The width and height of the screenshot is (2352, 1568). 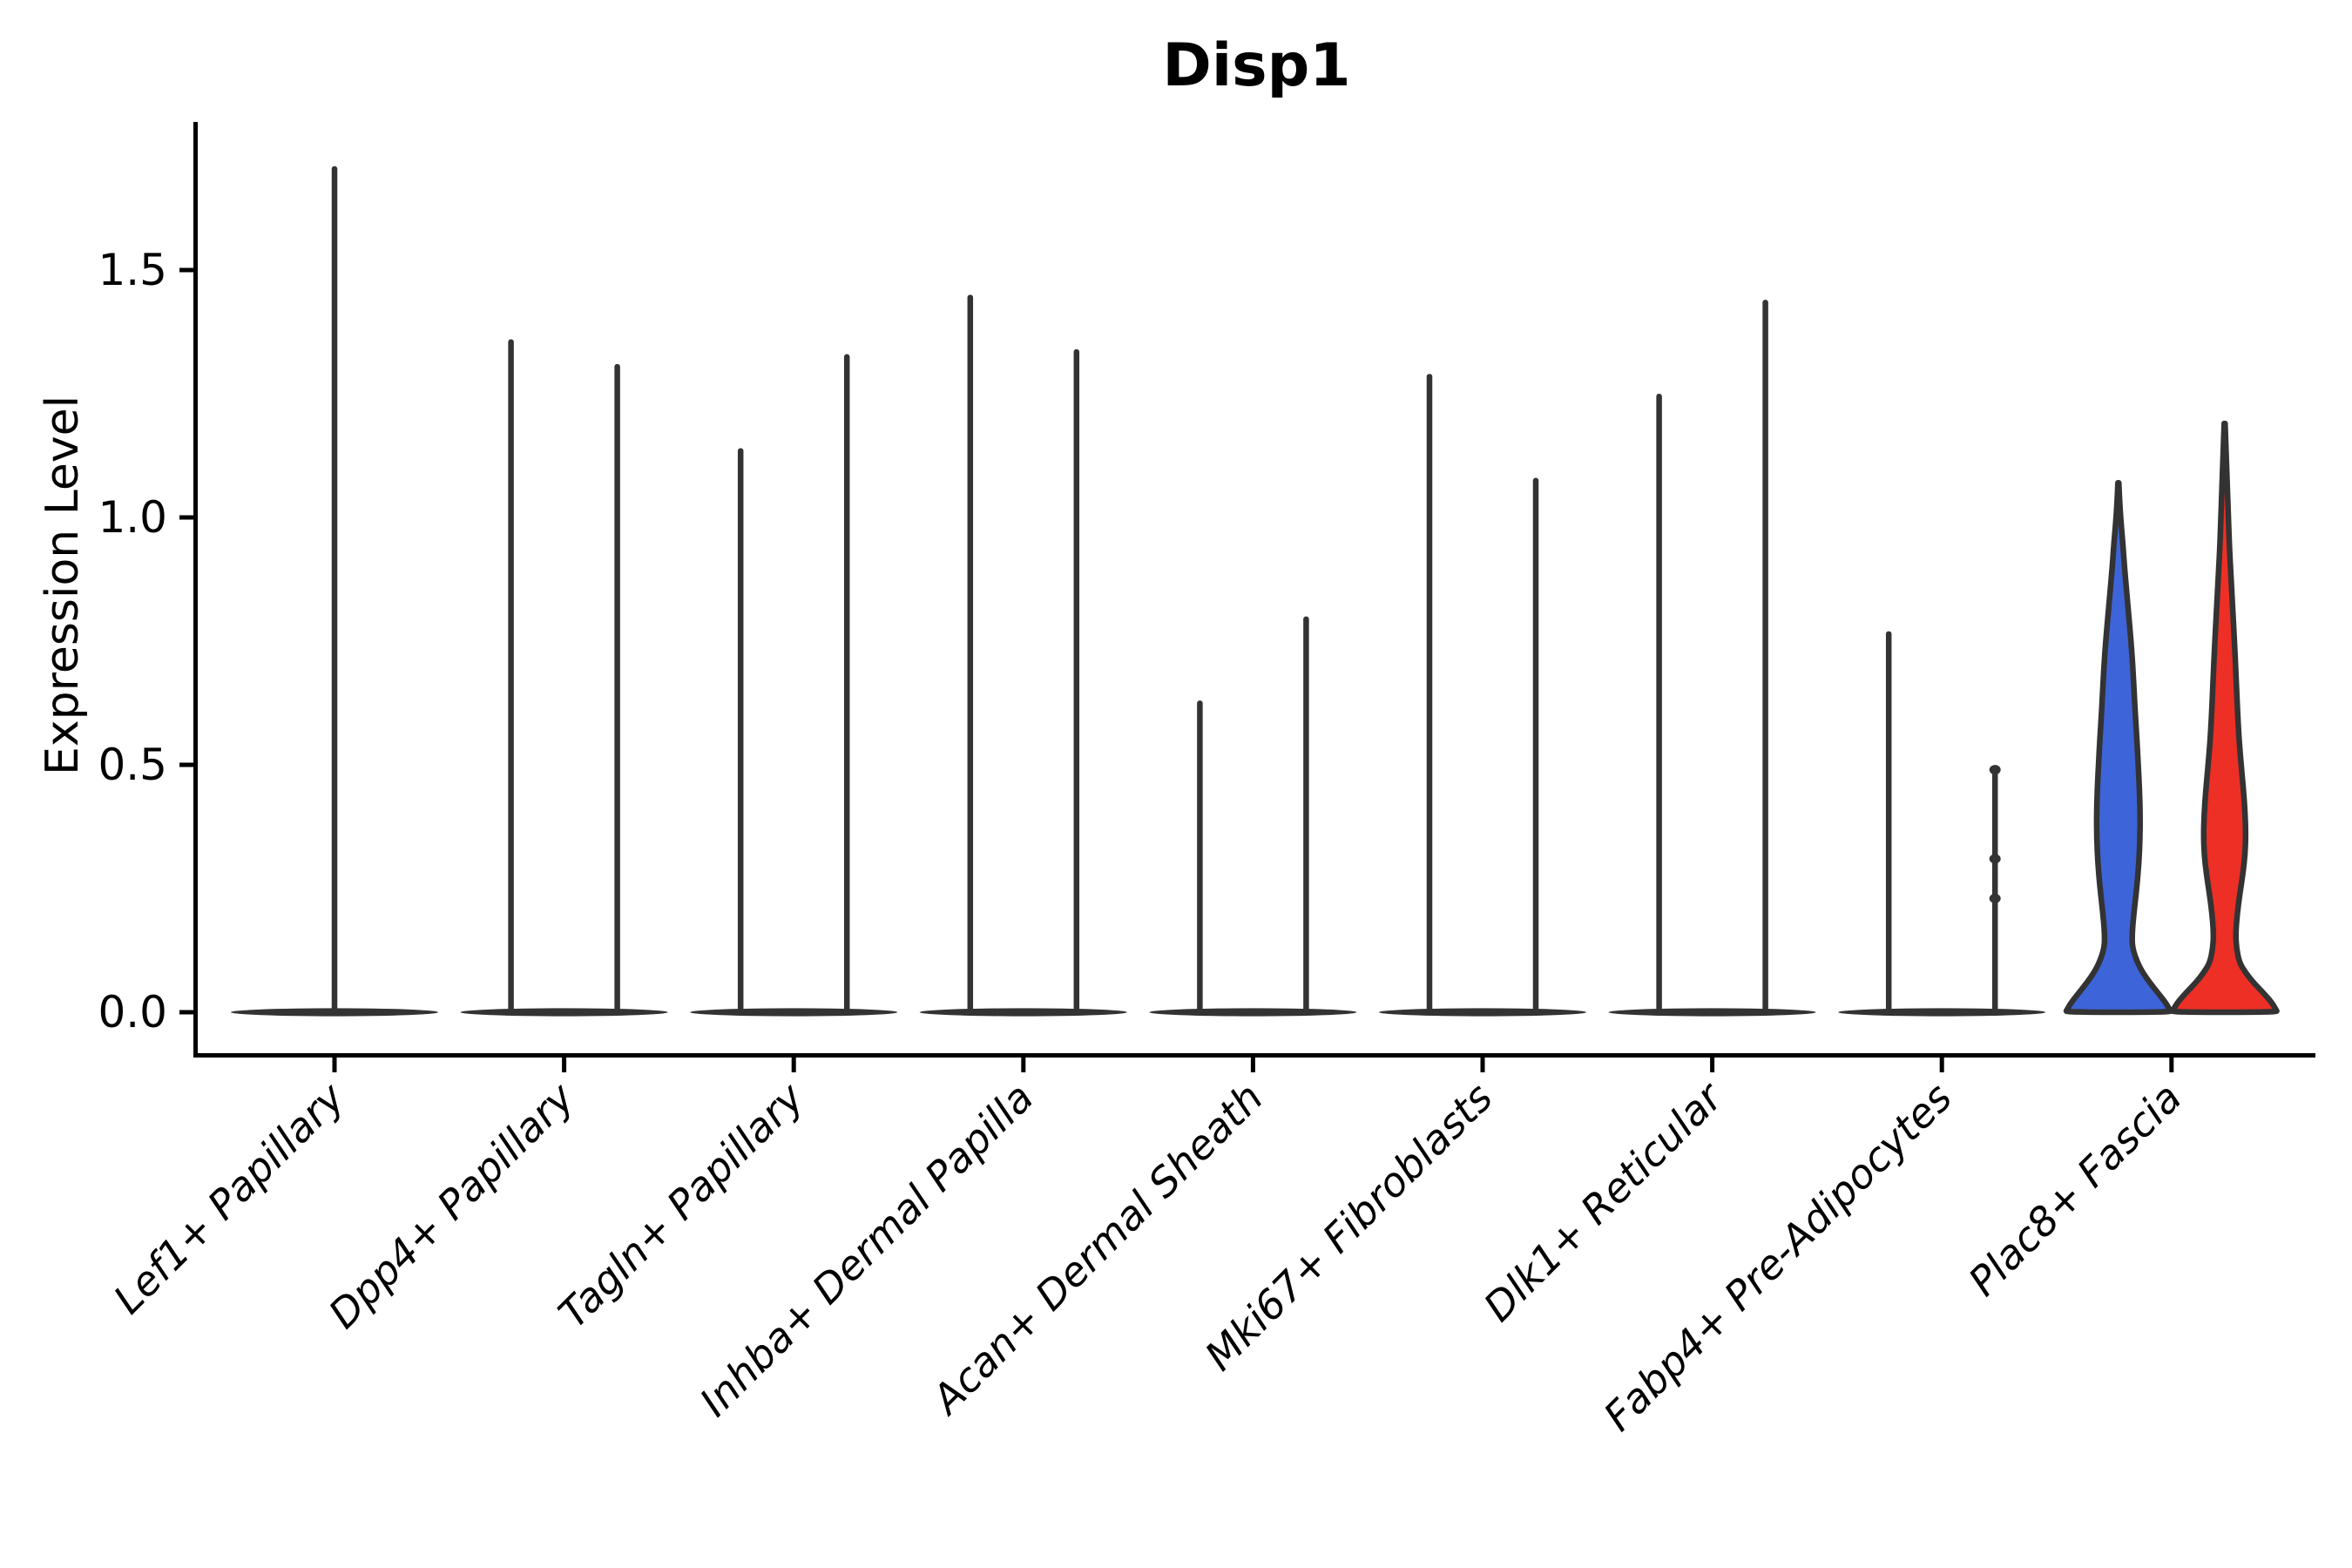 I want to click on x-tick-label: Dpp4+ Papillary, so click(x=452, y=1205).